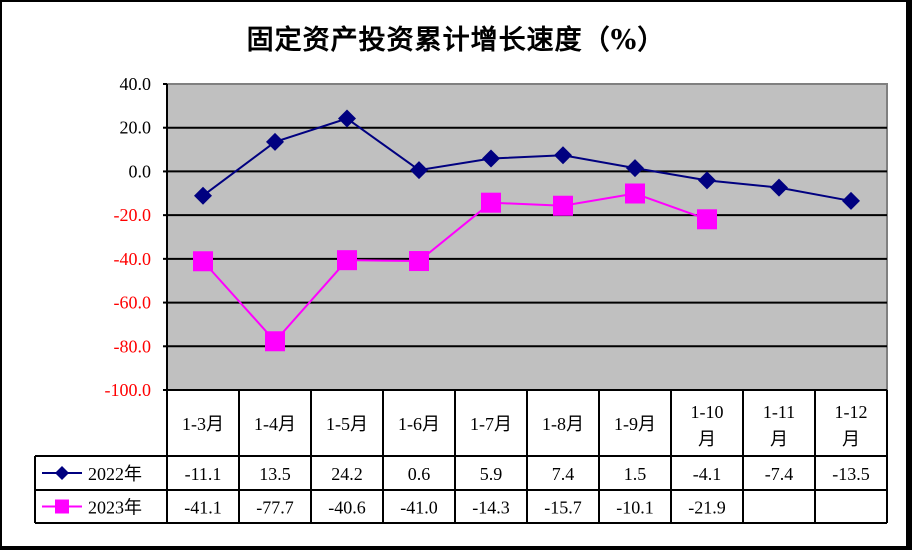  What do you see at coordinates (456, 40) in the screenshot?
I see `chart-title: 固定资产投资累计增长速度（%）` at bounding box center [456, 40].